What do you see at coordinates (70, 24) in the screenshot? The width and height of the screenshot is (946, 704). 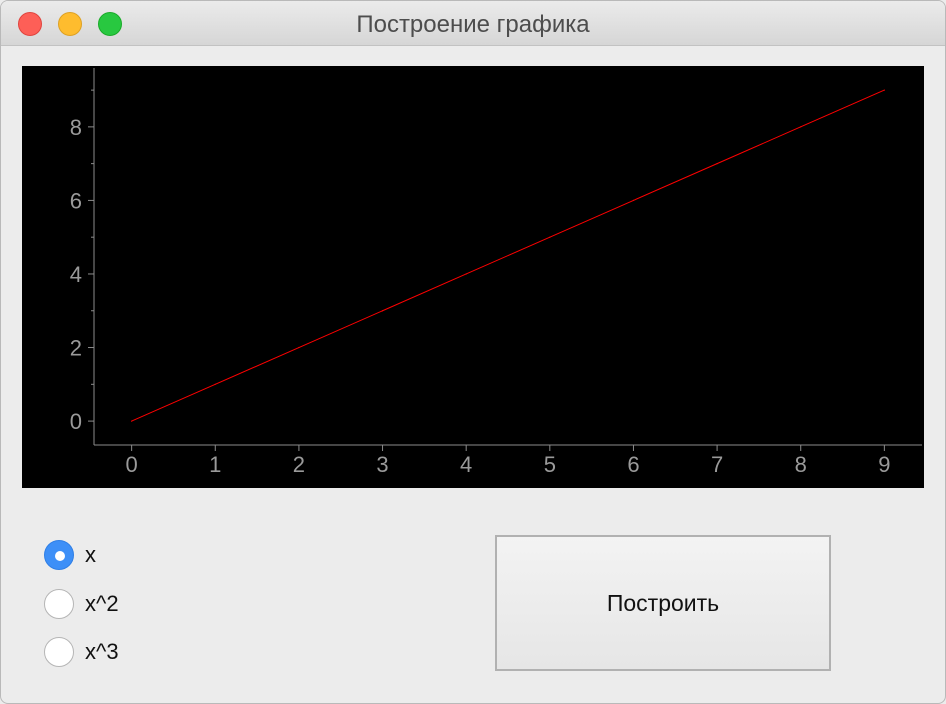 I see `minimize-window-button` at bounding box center [70, 24].